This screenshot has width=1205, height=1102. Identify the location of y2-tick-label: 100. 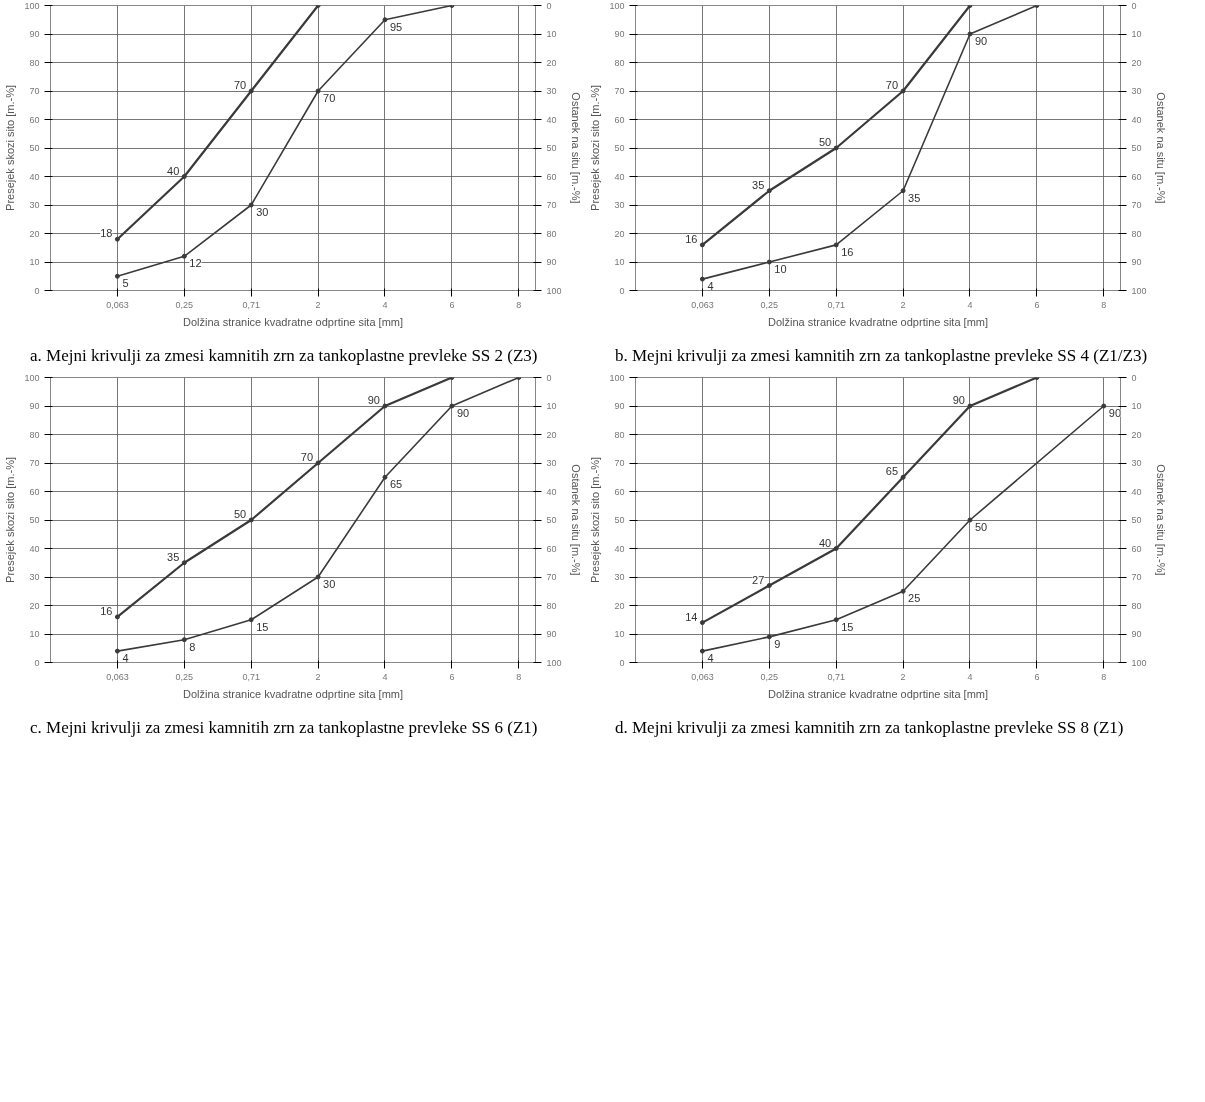
(1139, 662).